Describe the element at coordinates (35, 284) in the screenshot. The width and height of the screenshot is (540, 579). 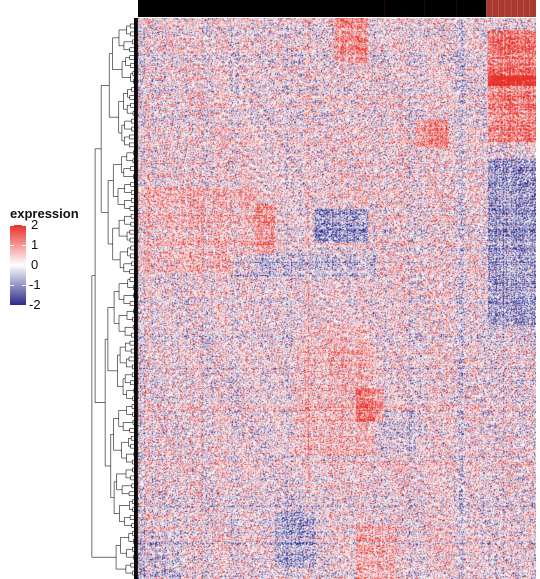
I see `legend-tick-label: -1` at that location.